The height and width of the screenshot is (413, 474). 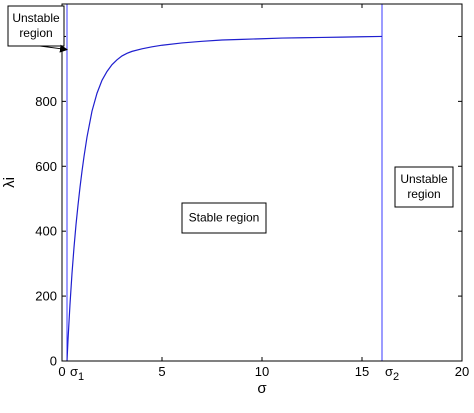 I want to click on x-tick-label: 15, so click(x=362, y=371).